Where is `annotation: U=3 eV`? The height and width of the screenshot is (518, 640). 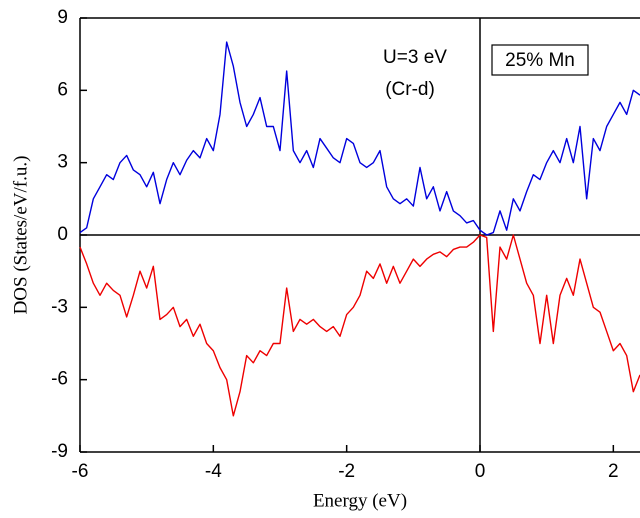
annotation: U=3 eV is located at coordinates (415, 57).